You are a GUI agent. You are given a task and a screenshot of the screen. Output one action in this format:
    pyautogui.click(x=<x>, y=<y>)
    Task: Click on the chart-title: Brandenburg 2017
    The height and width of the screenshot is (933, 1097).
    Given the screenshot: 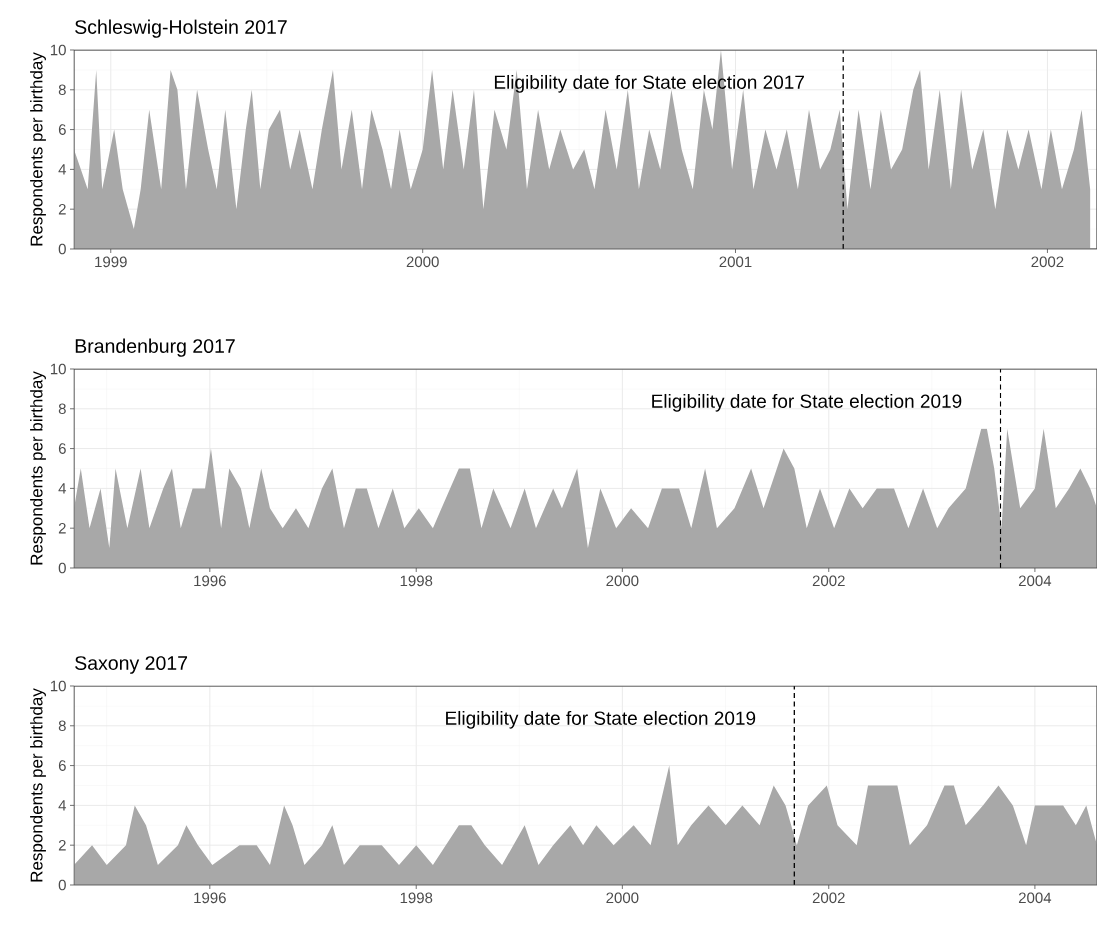 What is the action you would take?
    pyautogui.click(x=155, y=347)
    